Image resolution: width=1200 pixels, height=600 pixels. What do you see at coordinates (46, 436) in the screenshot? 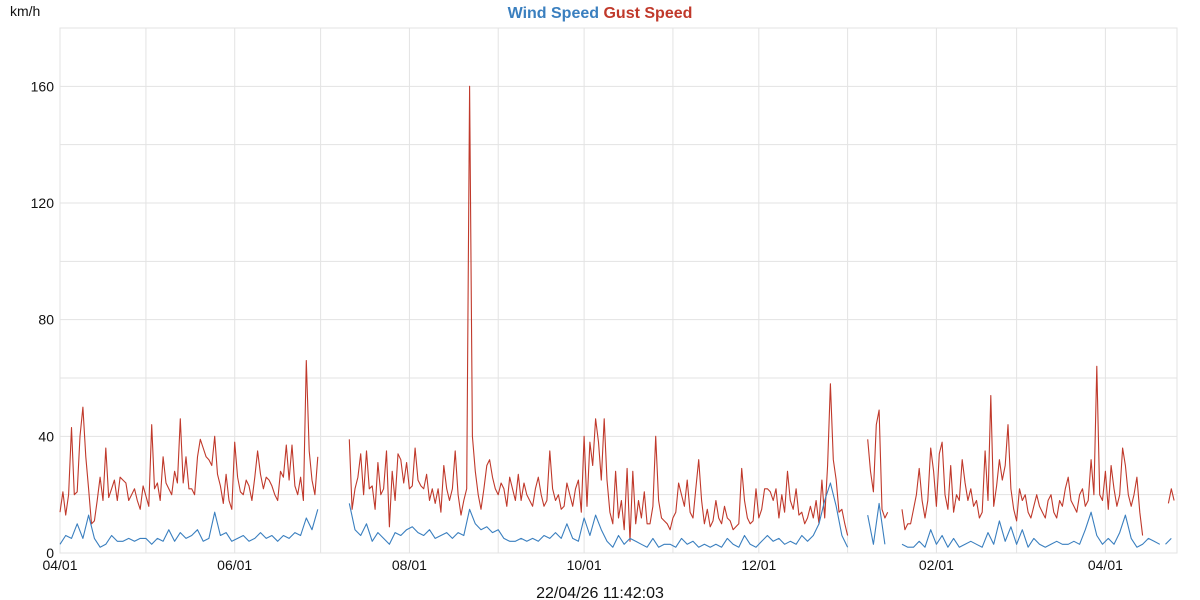
I see `y-tick-label: 40` at bounding box center [46, 436].